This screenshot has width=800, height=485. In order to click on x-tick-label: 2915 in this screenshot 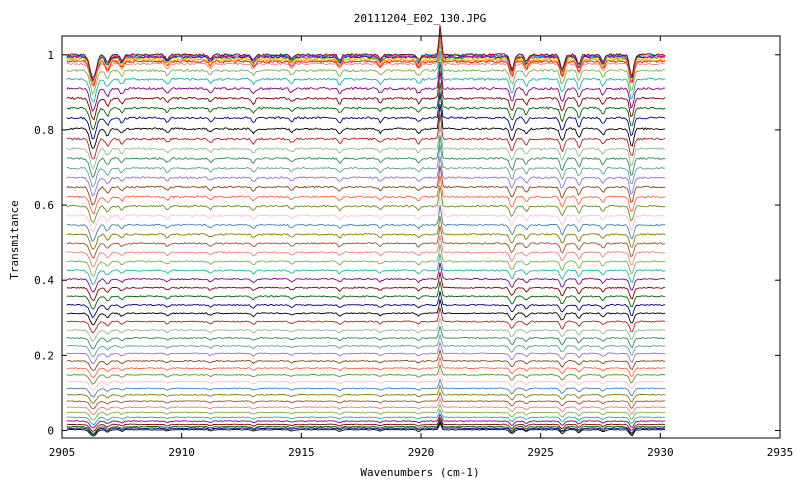, I will do `click(301, 452)`.